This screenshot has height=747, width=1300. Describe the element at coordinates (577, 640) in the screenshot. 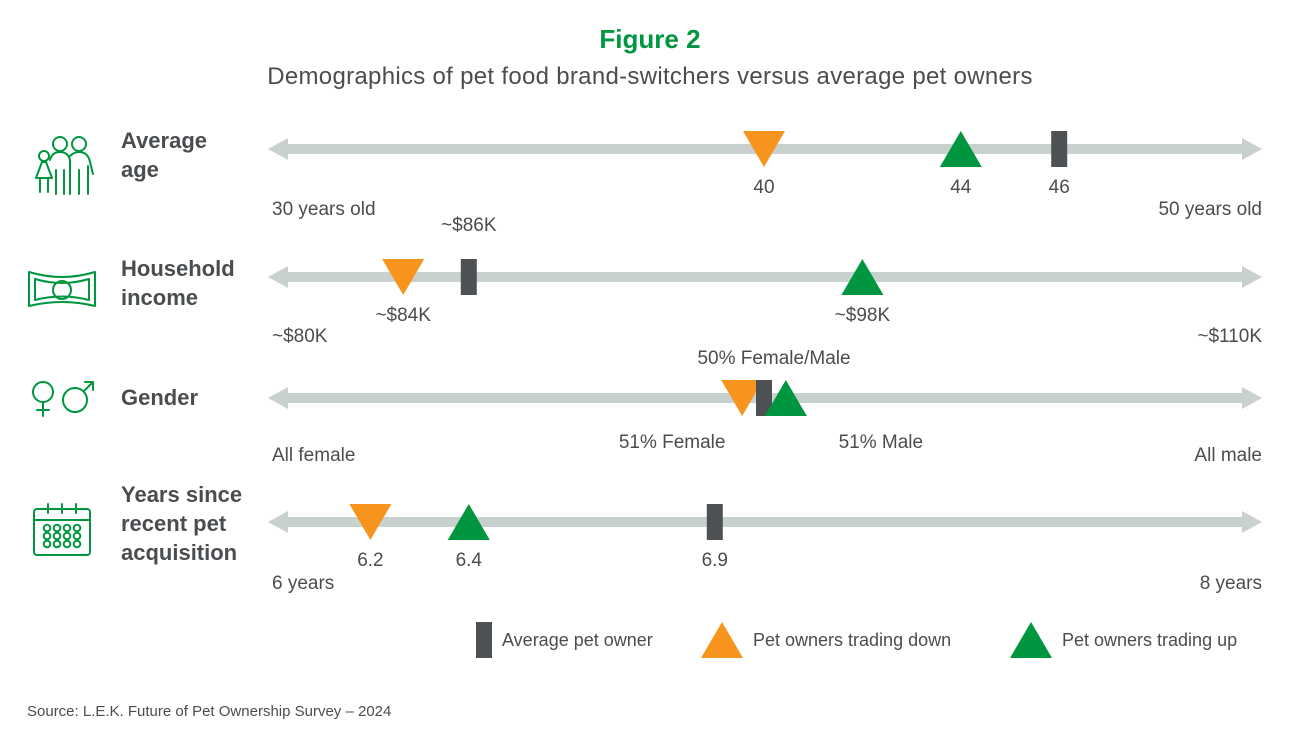

I see `legend-label: Average pet owner` at that location.